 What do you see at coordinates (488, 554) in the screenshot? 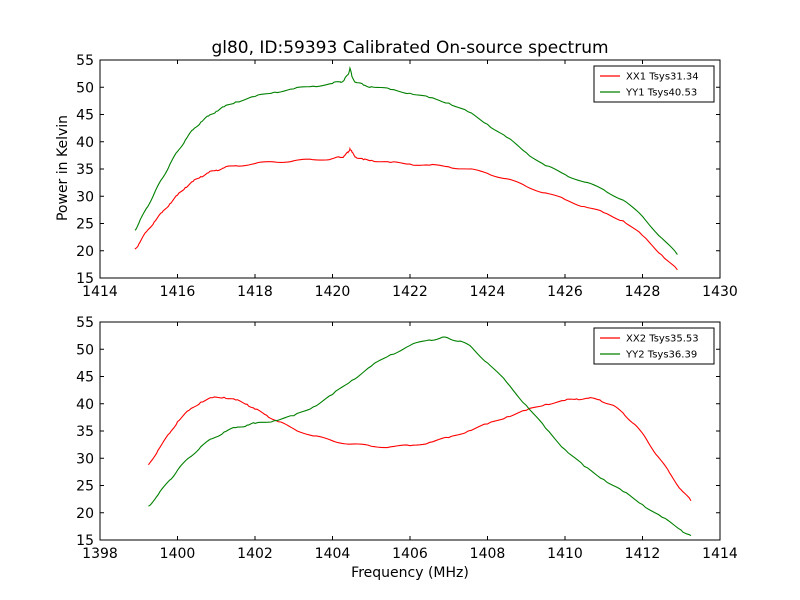
I see `x-tick-label: 1408` at bounding box center [488, 554].